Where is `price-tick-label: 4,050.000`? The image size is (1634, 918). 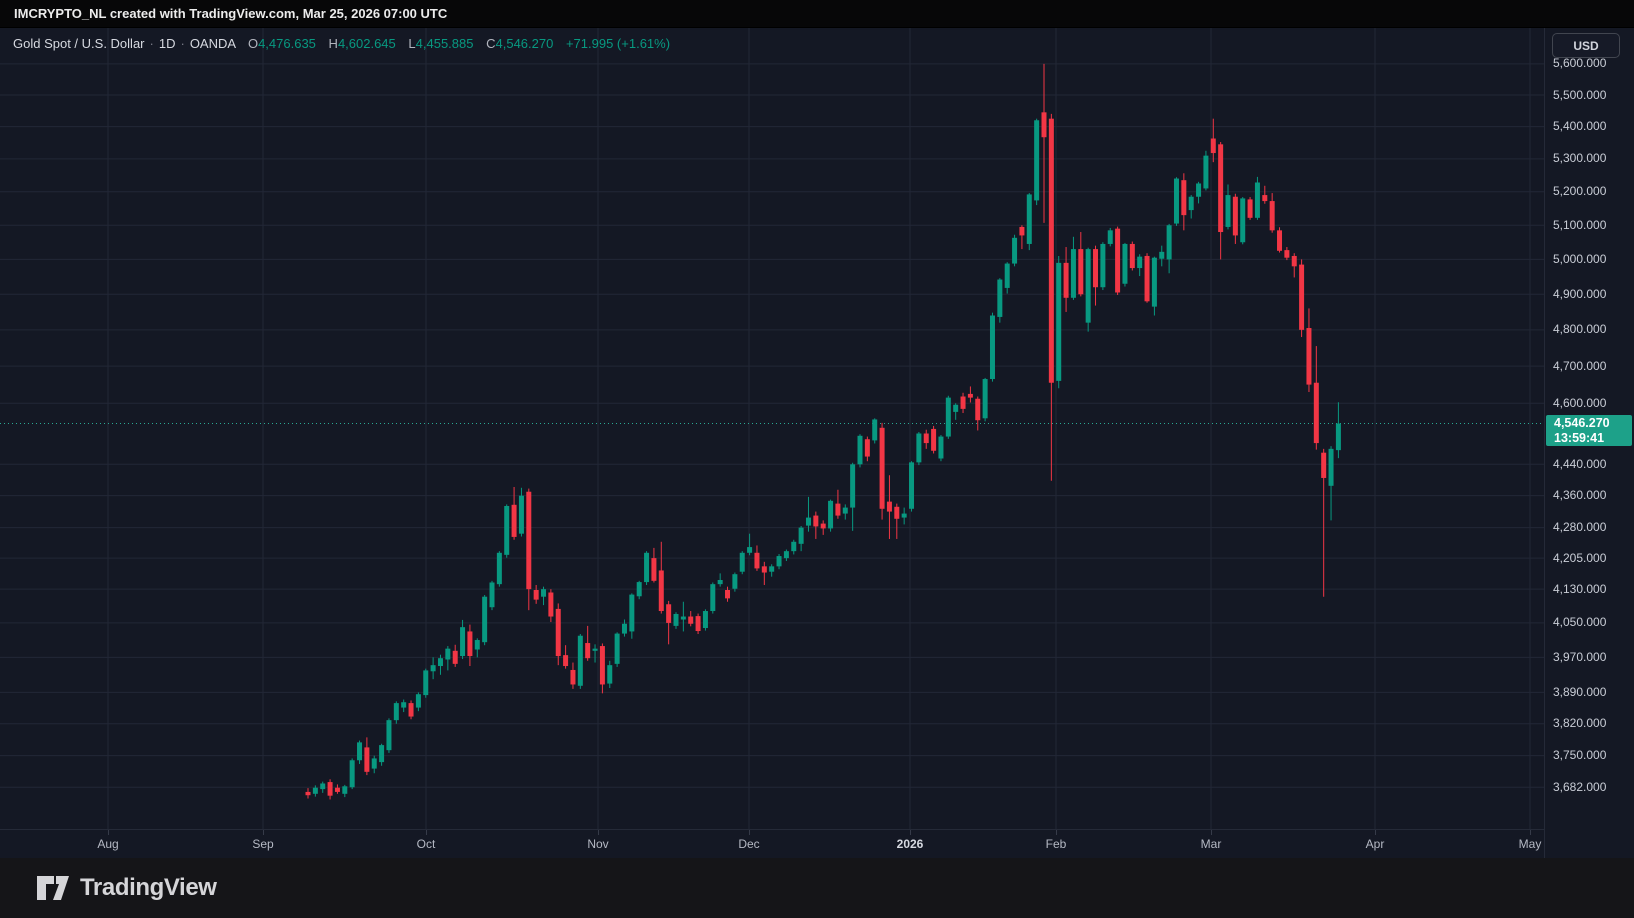
price-tick-label: 4,050.000 is located at coordinates (1580, 622).